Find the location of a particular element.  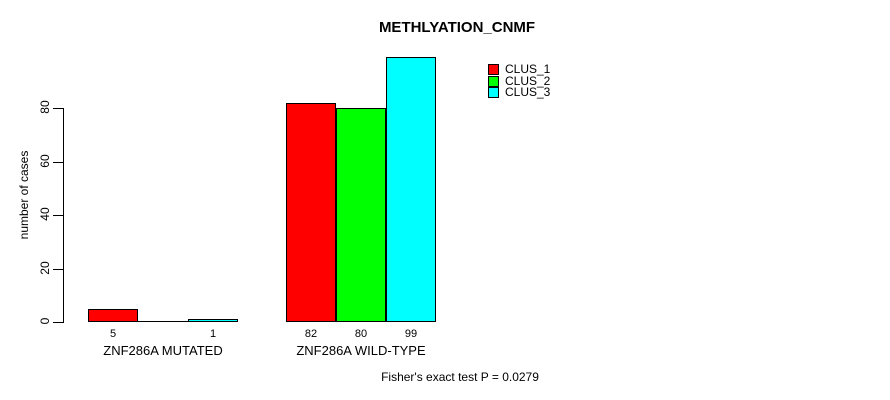

y-tick-label: 40 is located at coordinates (45, 214).